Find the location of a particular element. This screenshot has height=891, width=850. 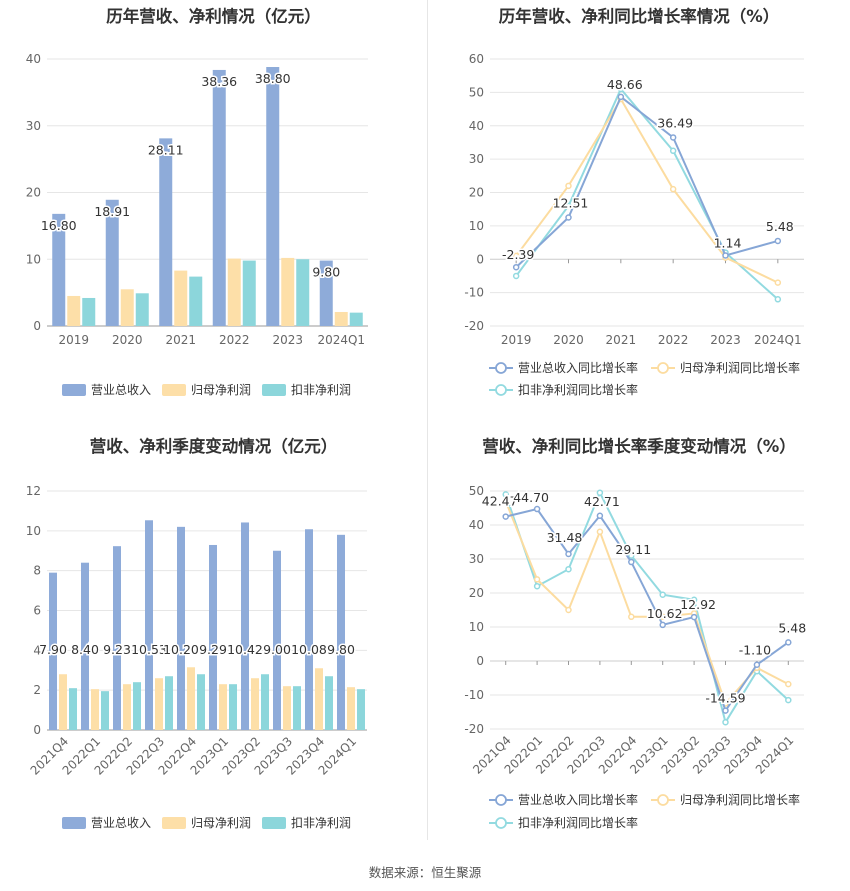

data-label: 7.90 is located at coordinates (53, 649).